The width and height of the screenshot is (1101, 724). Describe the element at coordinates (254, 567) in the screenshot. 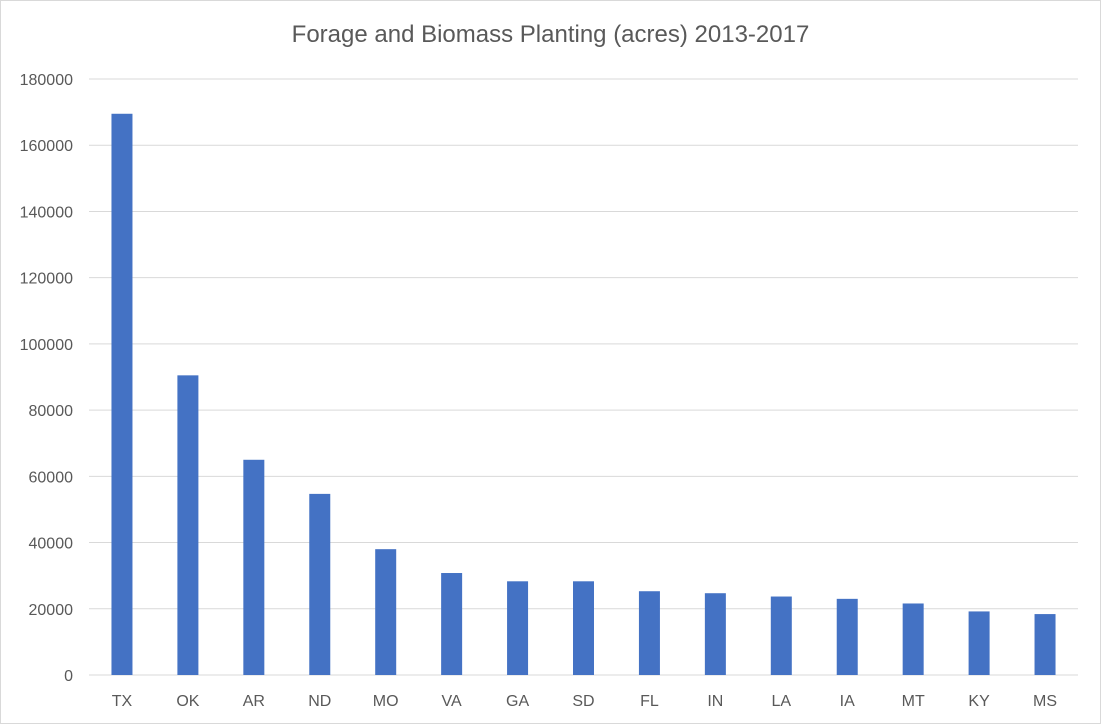

I see `bar-ar` at that location.